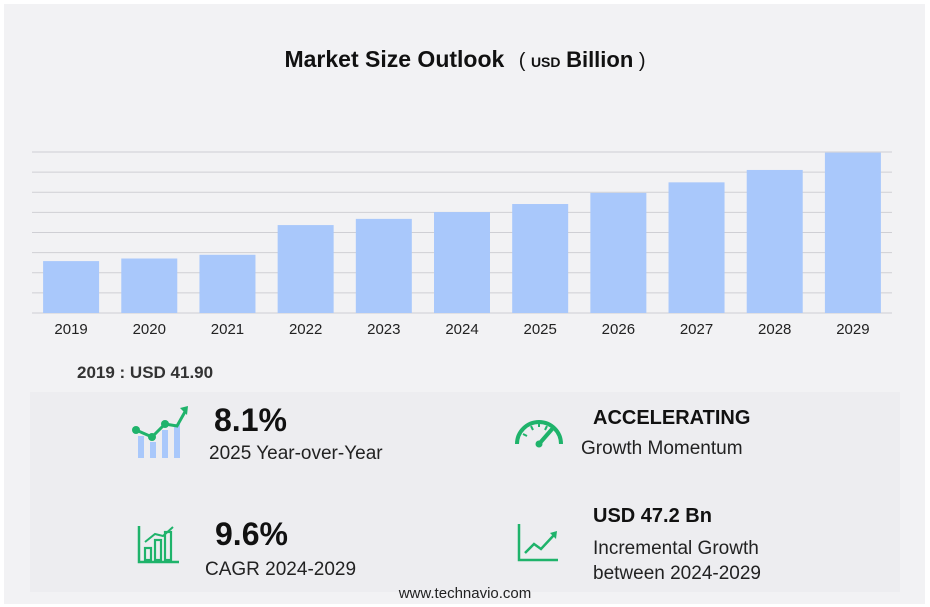  I want to click on chart-title-main: Market Size Outlook, so click(394, 59).